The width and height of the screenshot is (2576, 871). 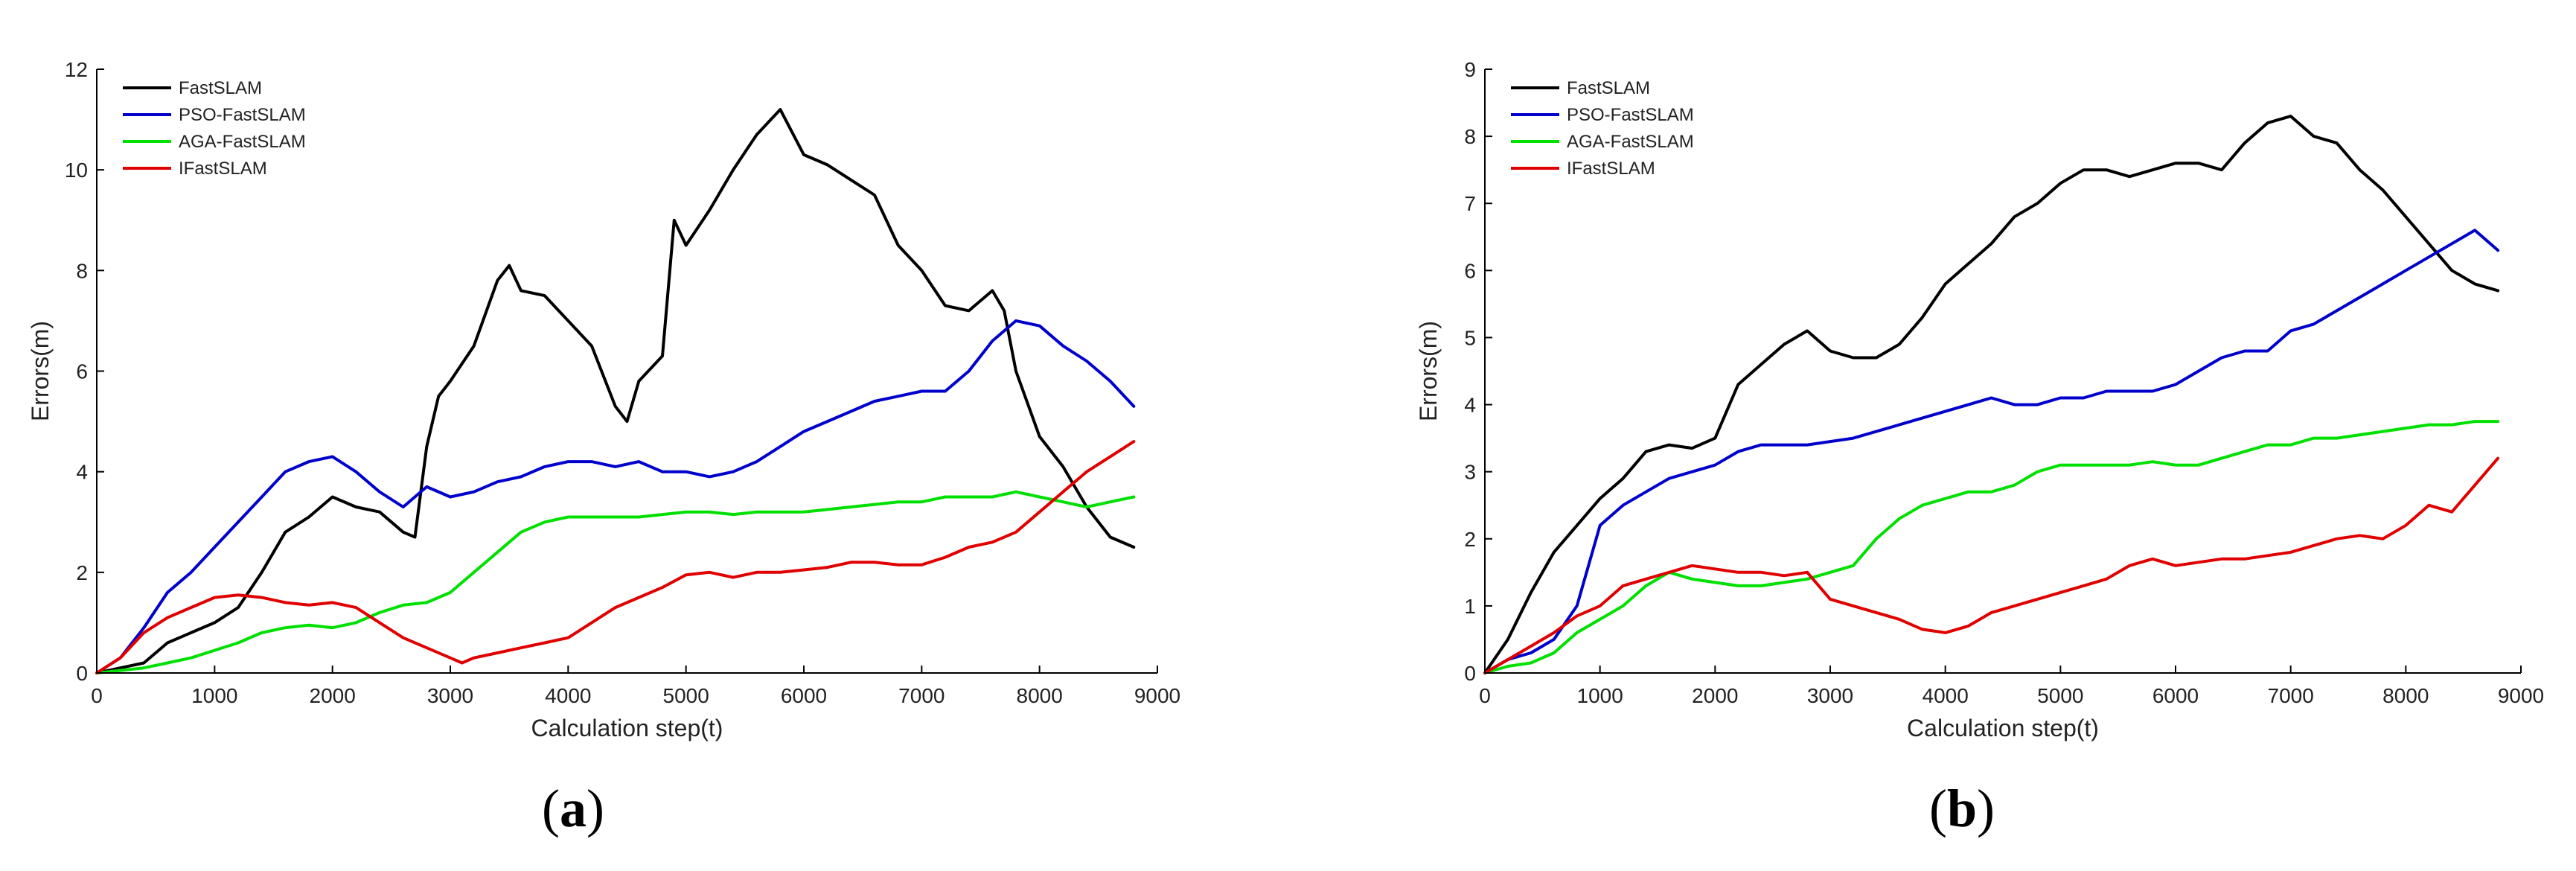 I want to click on y-tick-label: 5, so click(x=1470, y=338).